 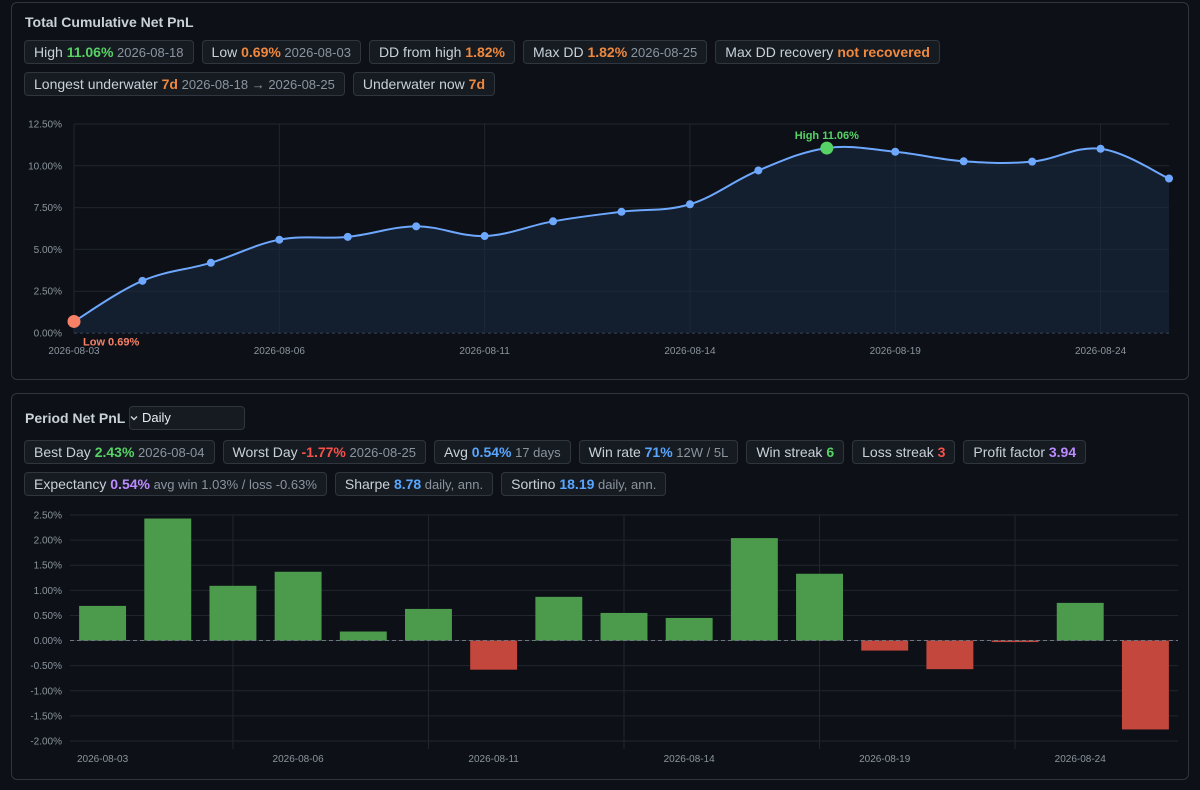 What do you see at coordinates (700, 452) in the screenshot?
I see `stat-detail: 12W / 5L` at bounding box center [700, 452].